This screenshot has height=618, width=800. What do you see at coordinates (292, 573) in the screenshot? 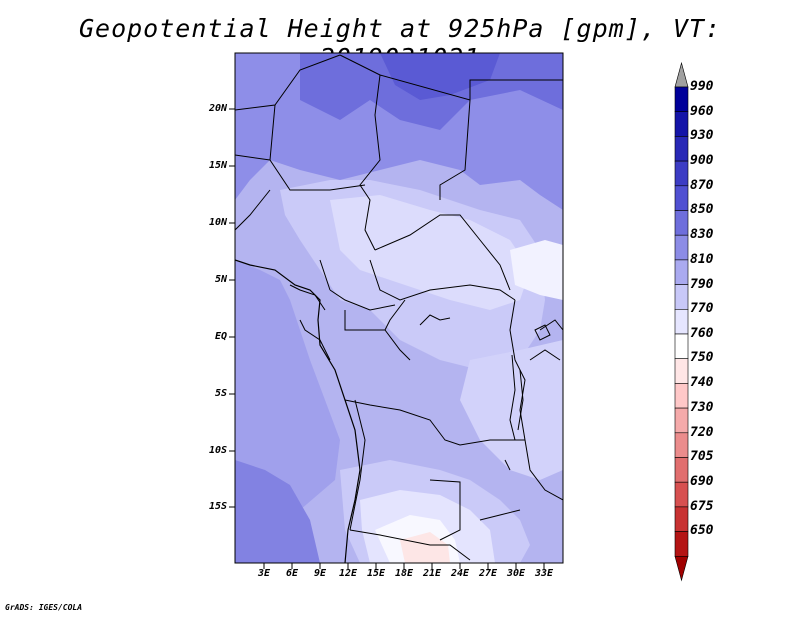
I see `lon-label: 6E` at bounding box center [292, 573].